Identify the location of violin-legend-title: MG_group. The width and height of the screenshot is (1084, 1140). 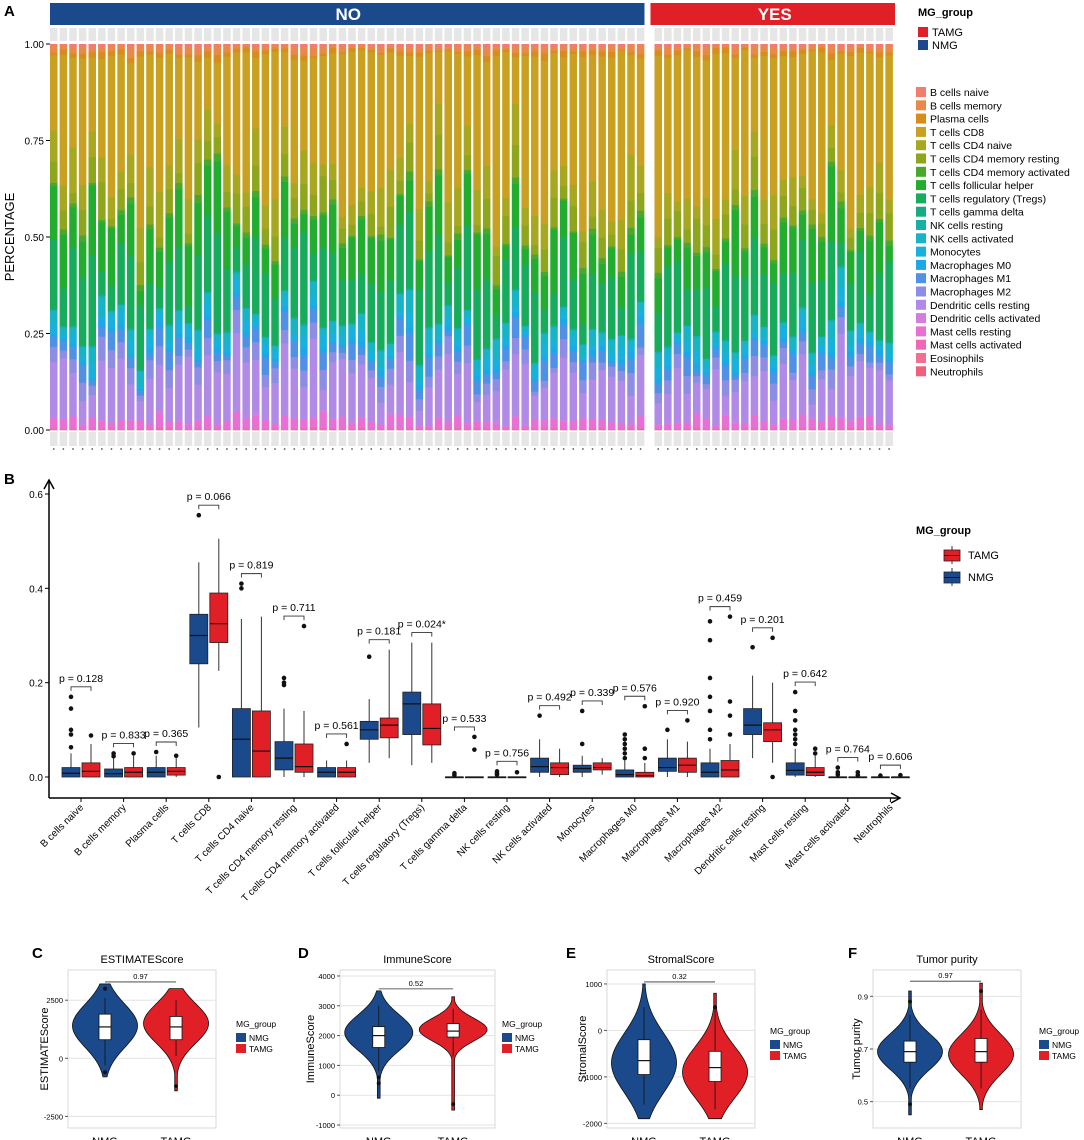
(790, 1031).